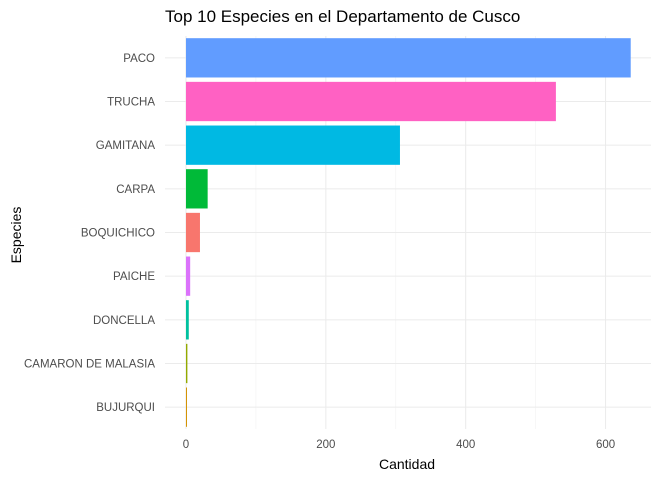 The height and width of the screenshot is (477, 659). What do you see at coordinates (135, 190) in the screenshot?
I see `y-tick-label-3: CARPA` at bounding box center [135, 190].